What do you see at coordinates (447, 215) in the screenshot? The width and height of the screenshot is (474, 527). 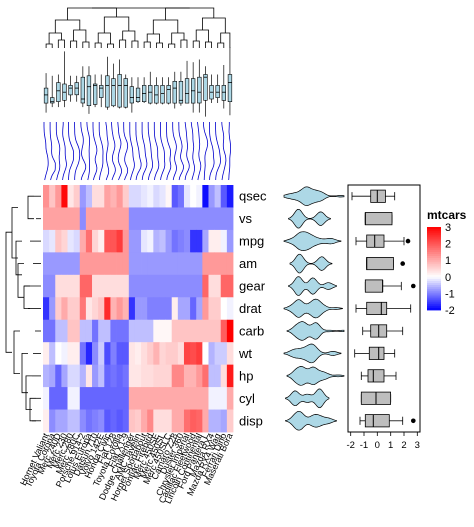 I see `legend-title: mtcars` at bounding box center [447, 215].